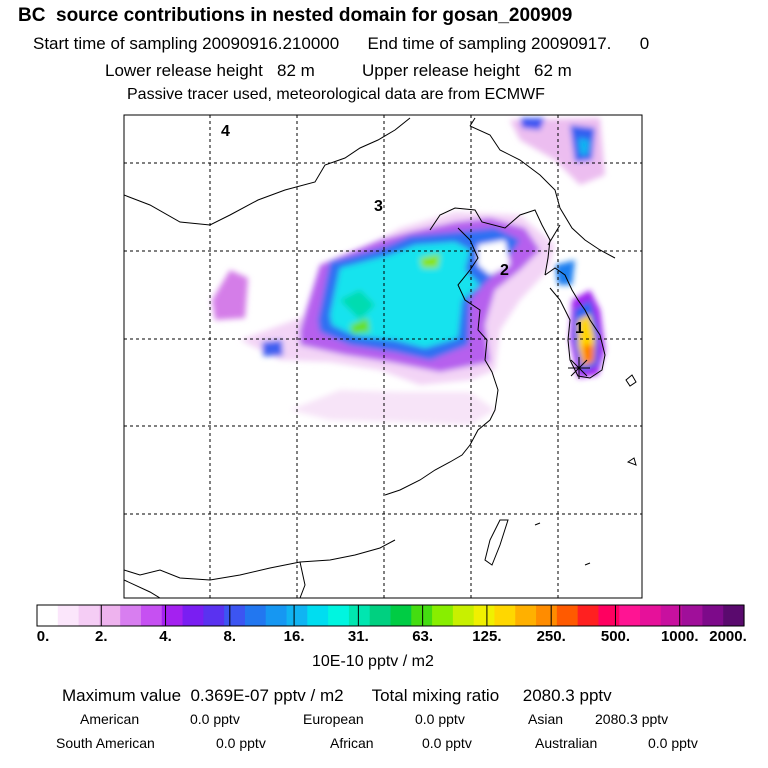  Describe the element at coordinates (673, 743) in the screenshot. I see `australian-value: 0.0 pptv` at that location.